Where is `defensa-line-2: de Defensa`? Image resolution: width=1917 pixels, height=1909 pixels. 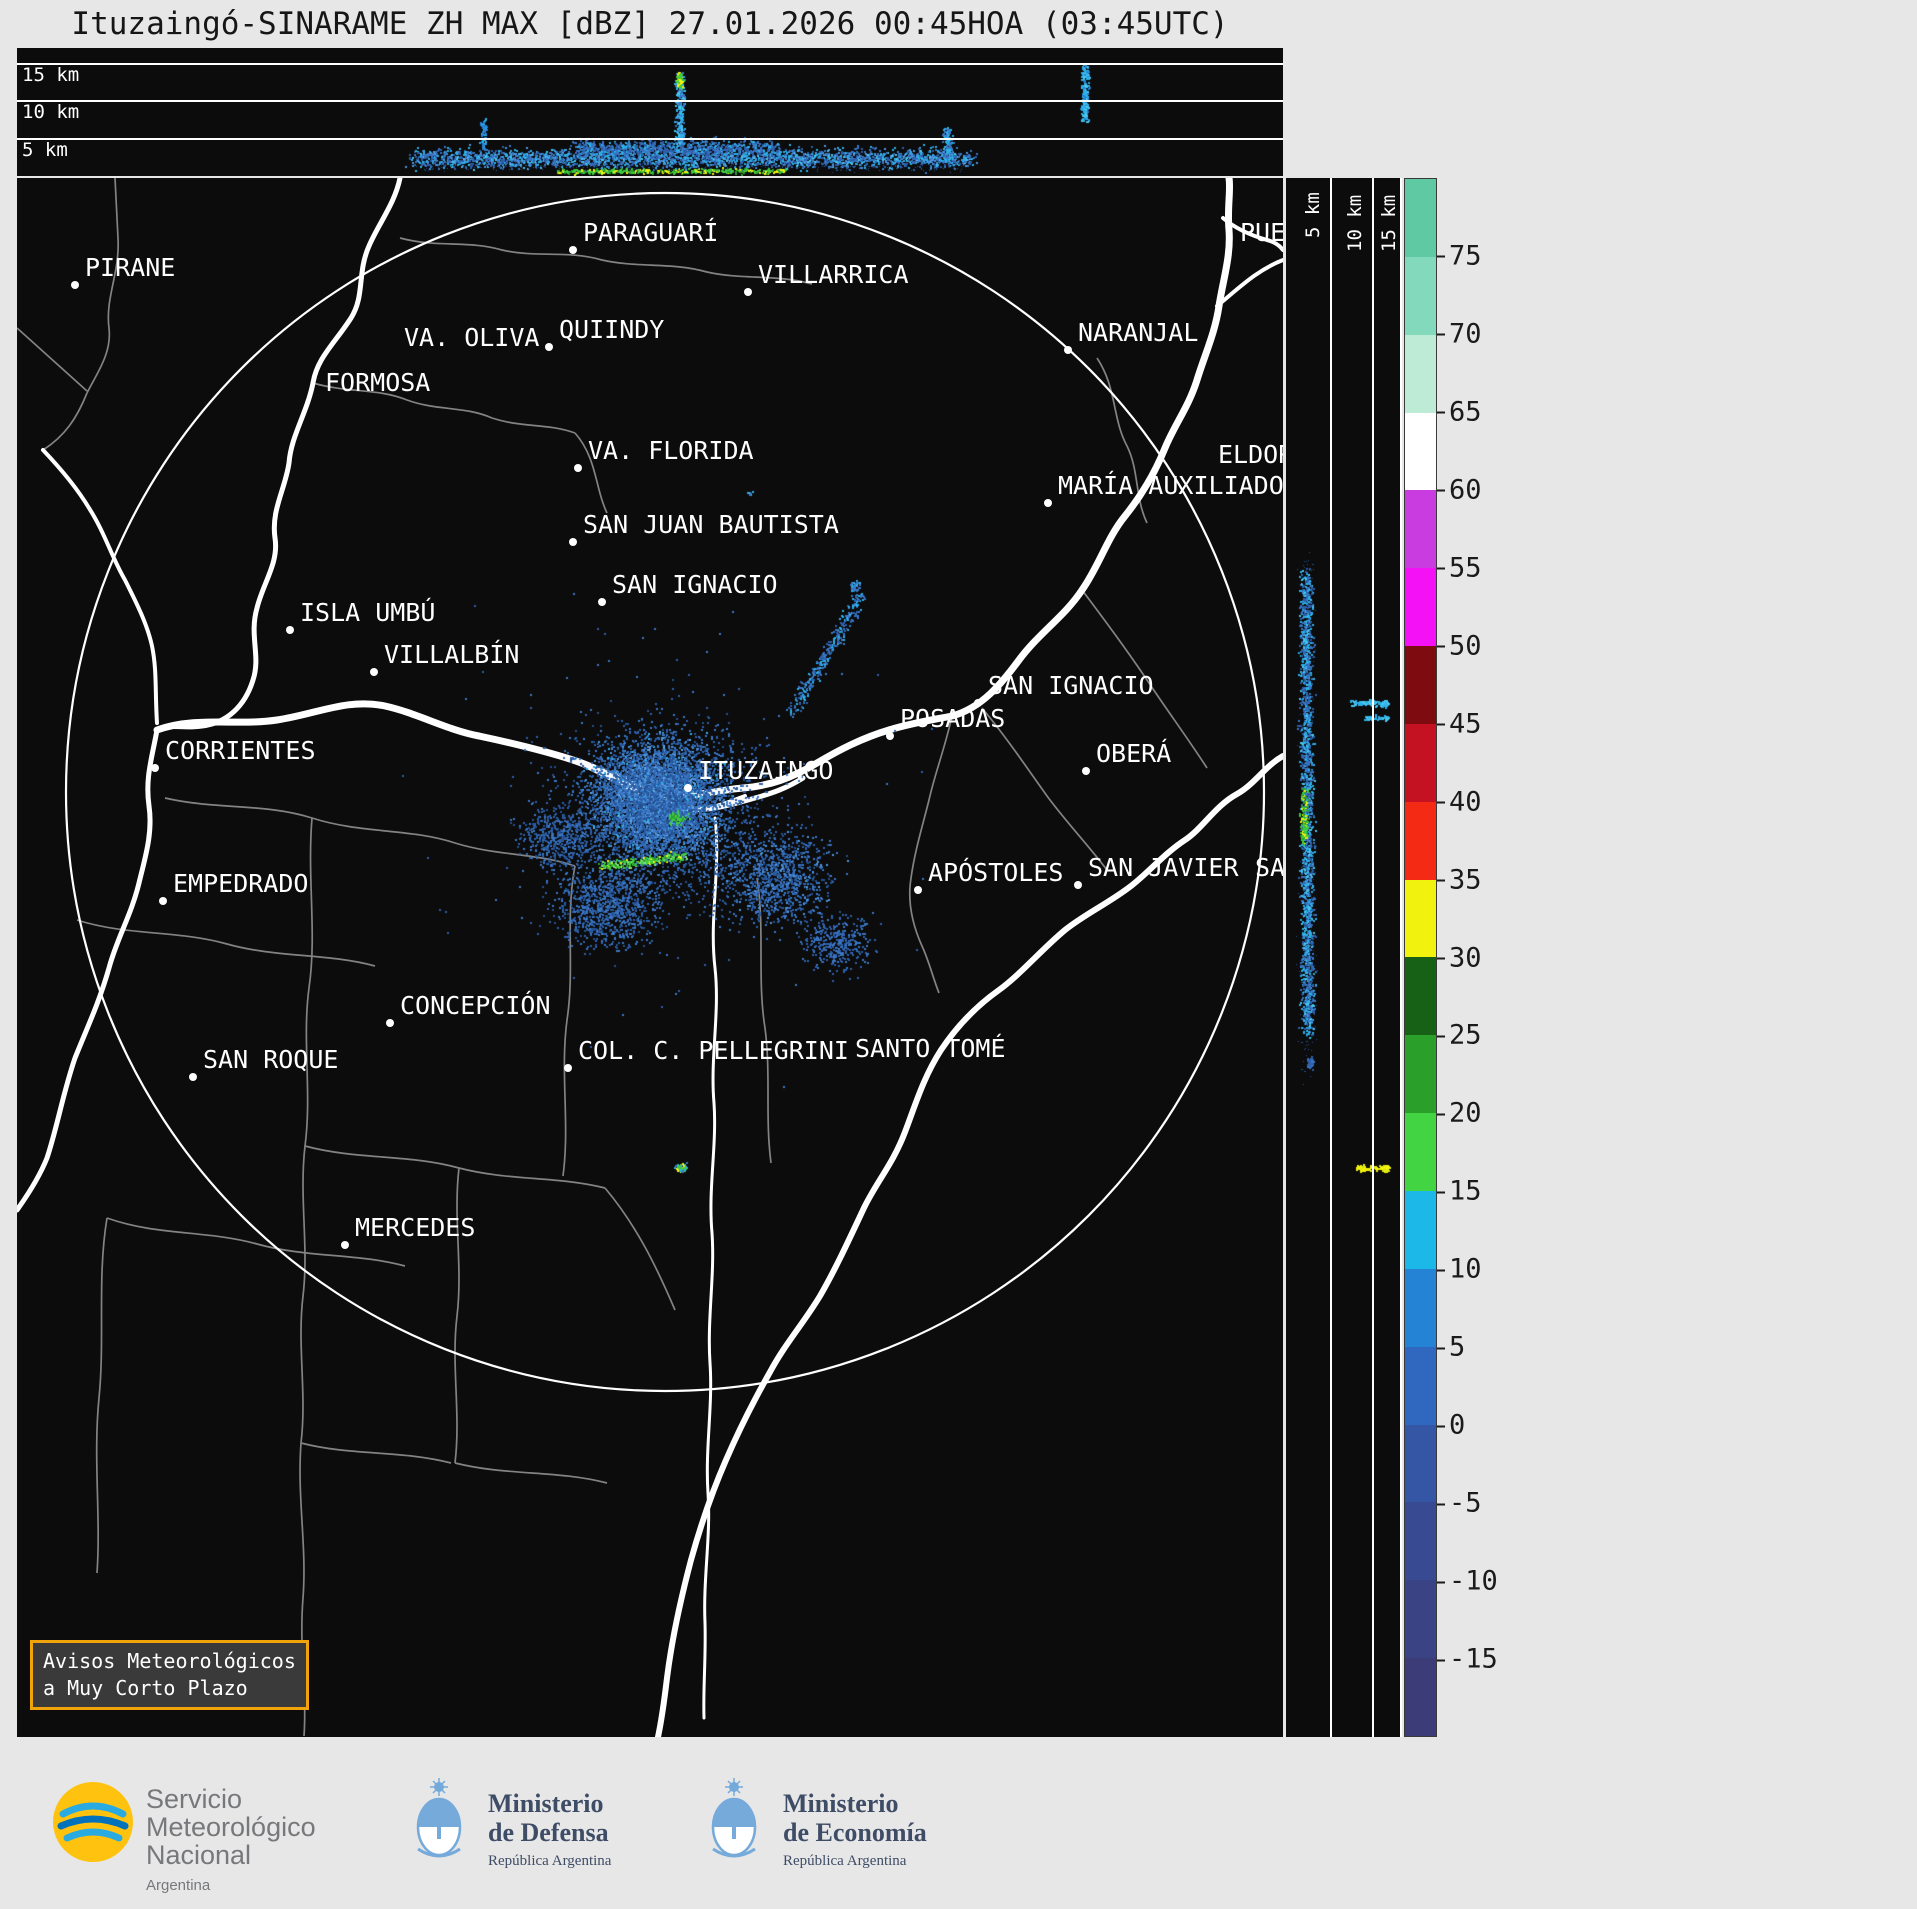 defensa-line-2: de Defensa is located at coordinates (548, 1832).